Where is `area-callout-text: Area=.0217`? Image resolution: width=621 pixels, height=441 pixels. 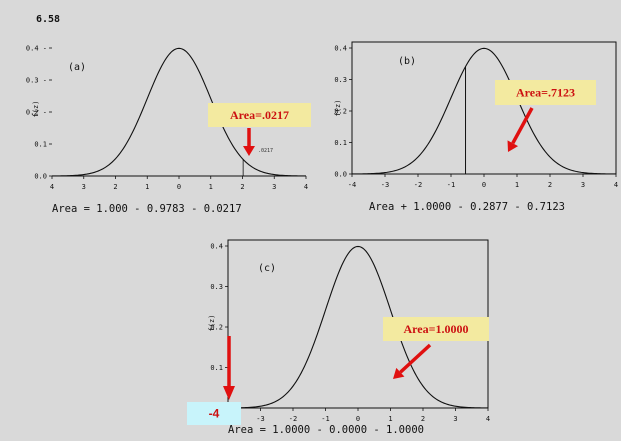
area-callout-text: Area=.0217 is located at coordinates (259, 115).